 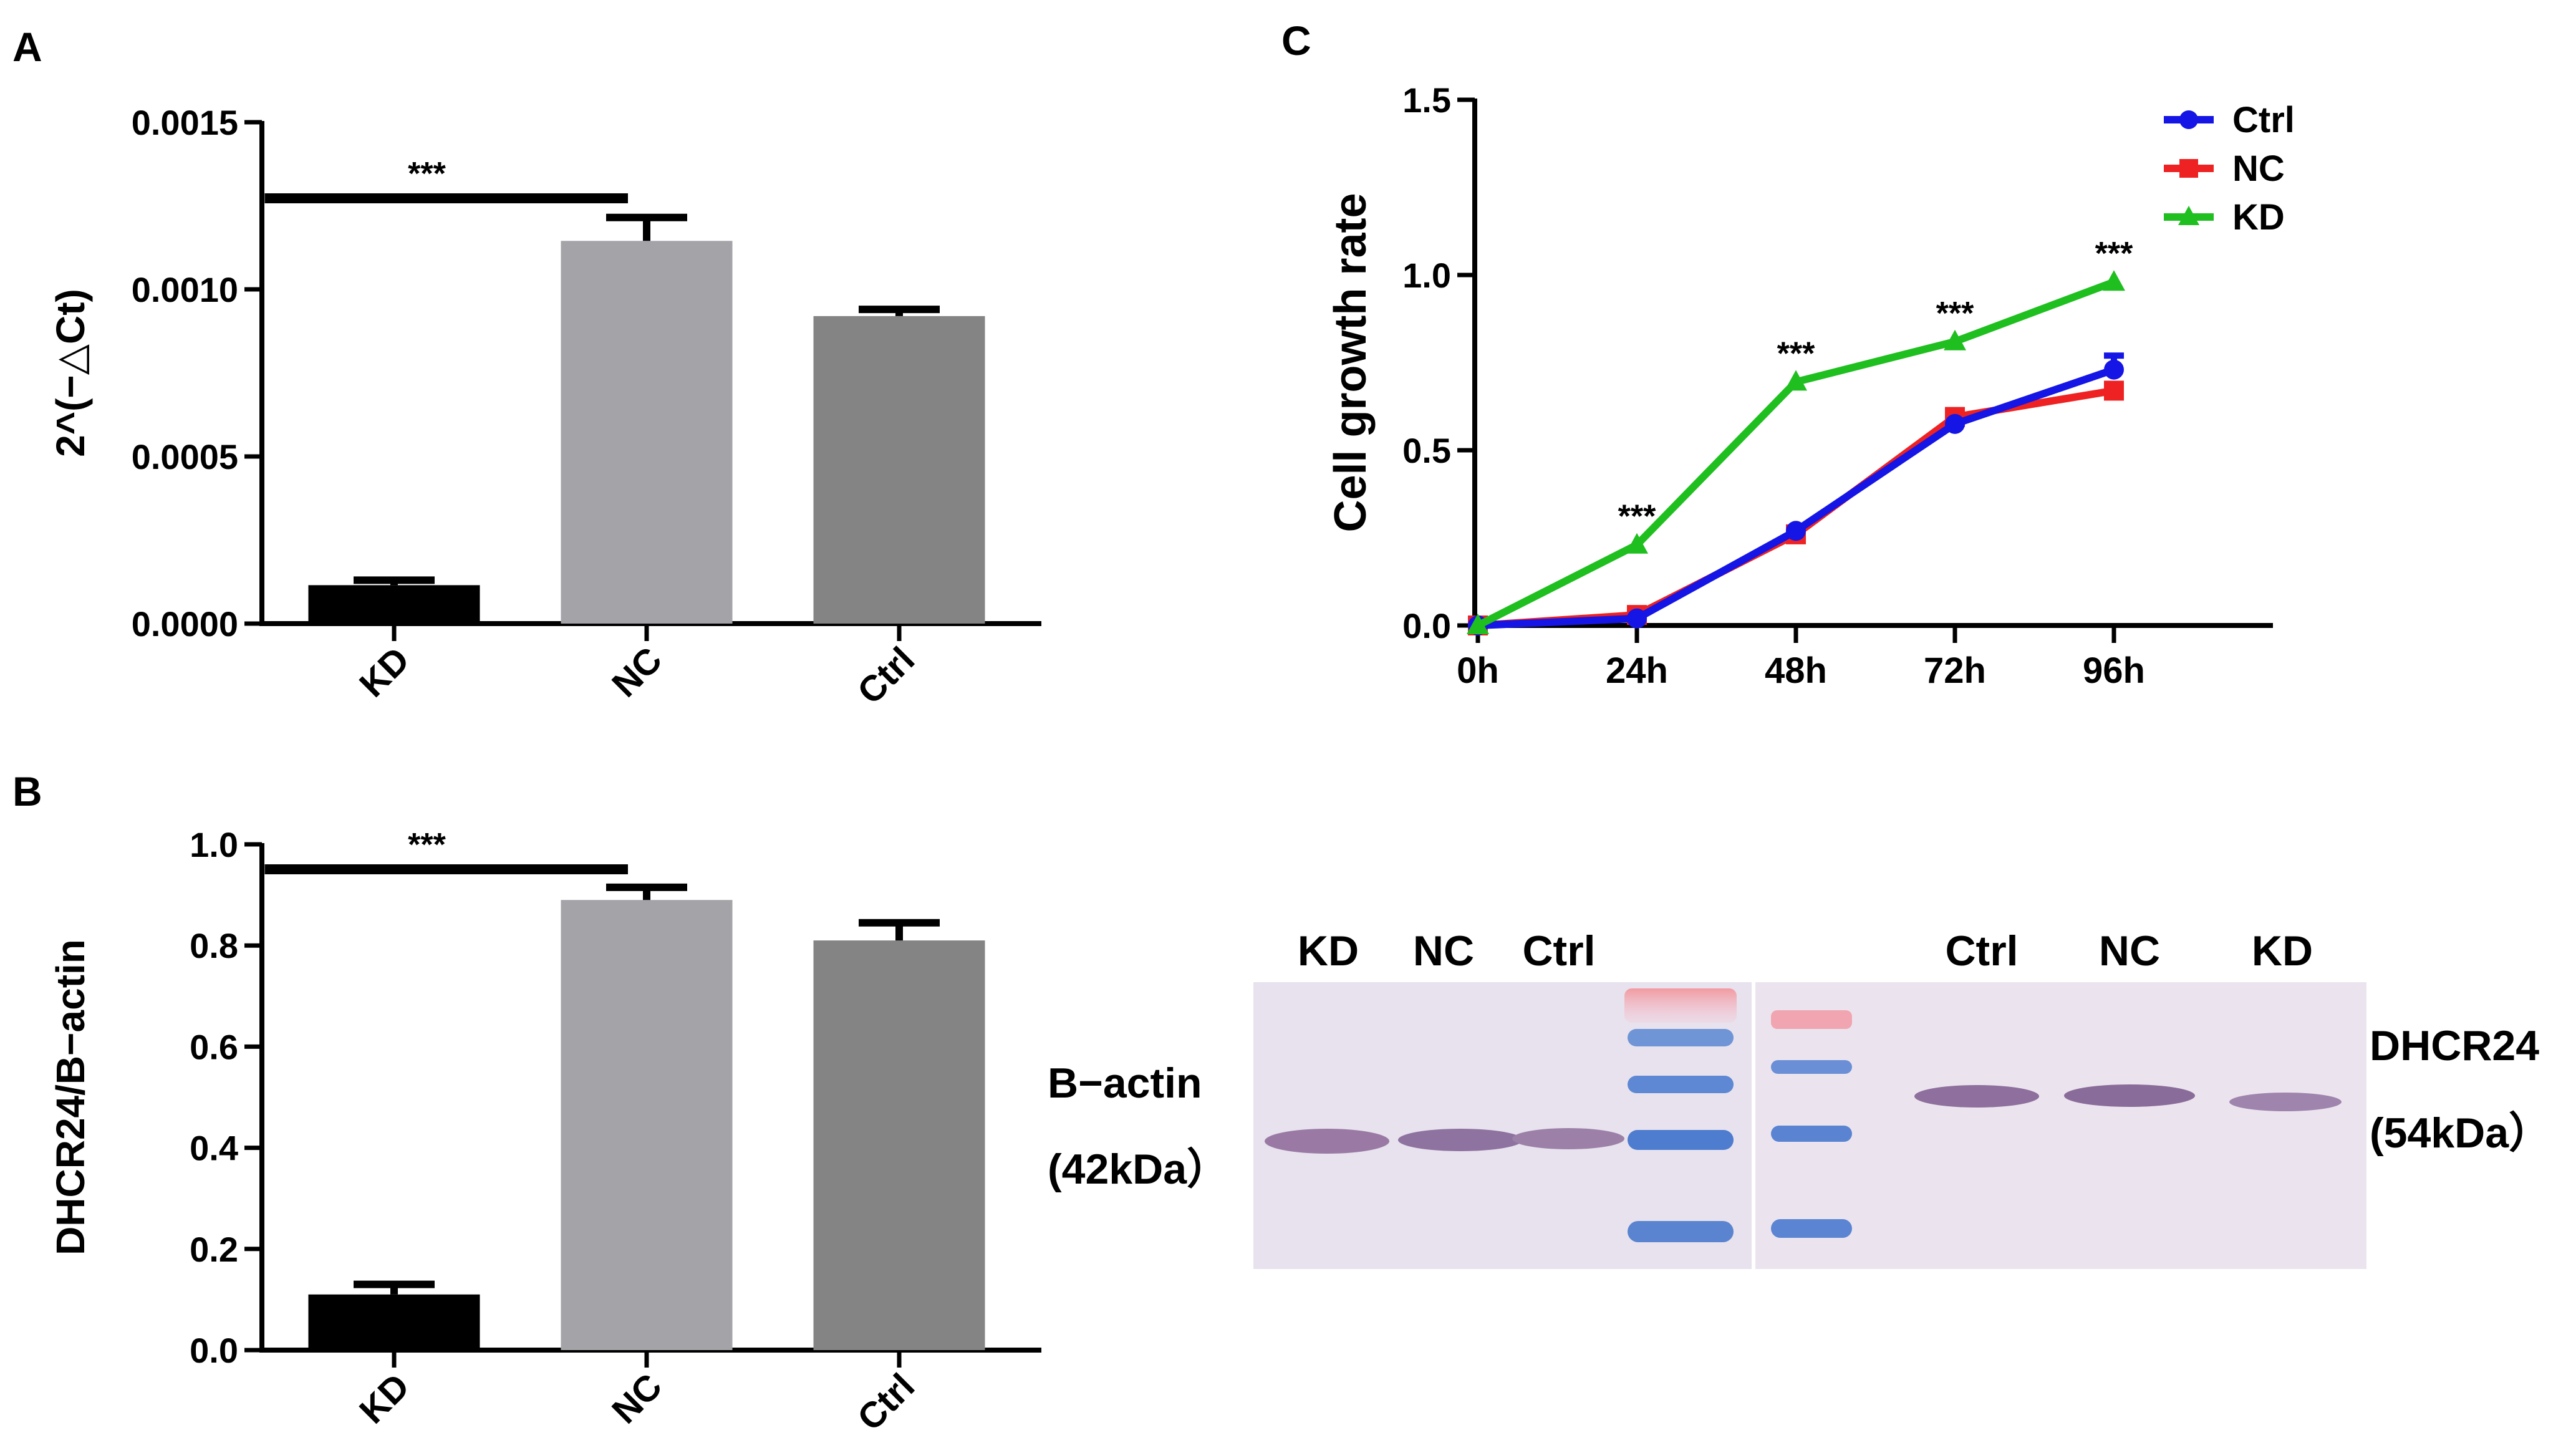 I want to click on chart-b-category-label-ctrl: Ctrl, so click(x=886, y=1402).